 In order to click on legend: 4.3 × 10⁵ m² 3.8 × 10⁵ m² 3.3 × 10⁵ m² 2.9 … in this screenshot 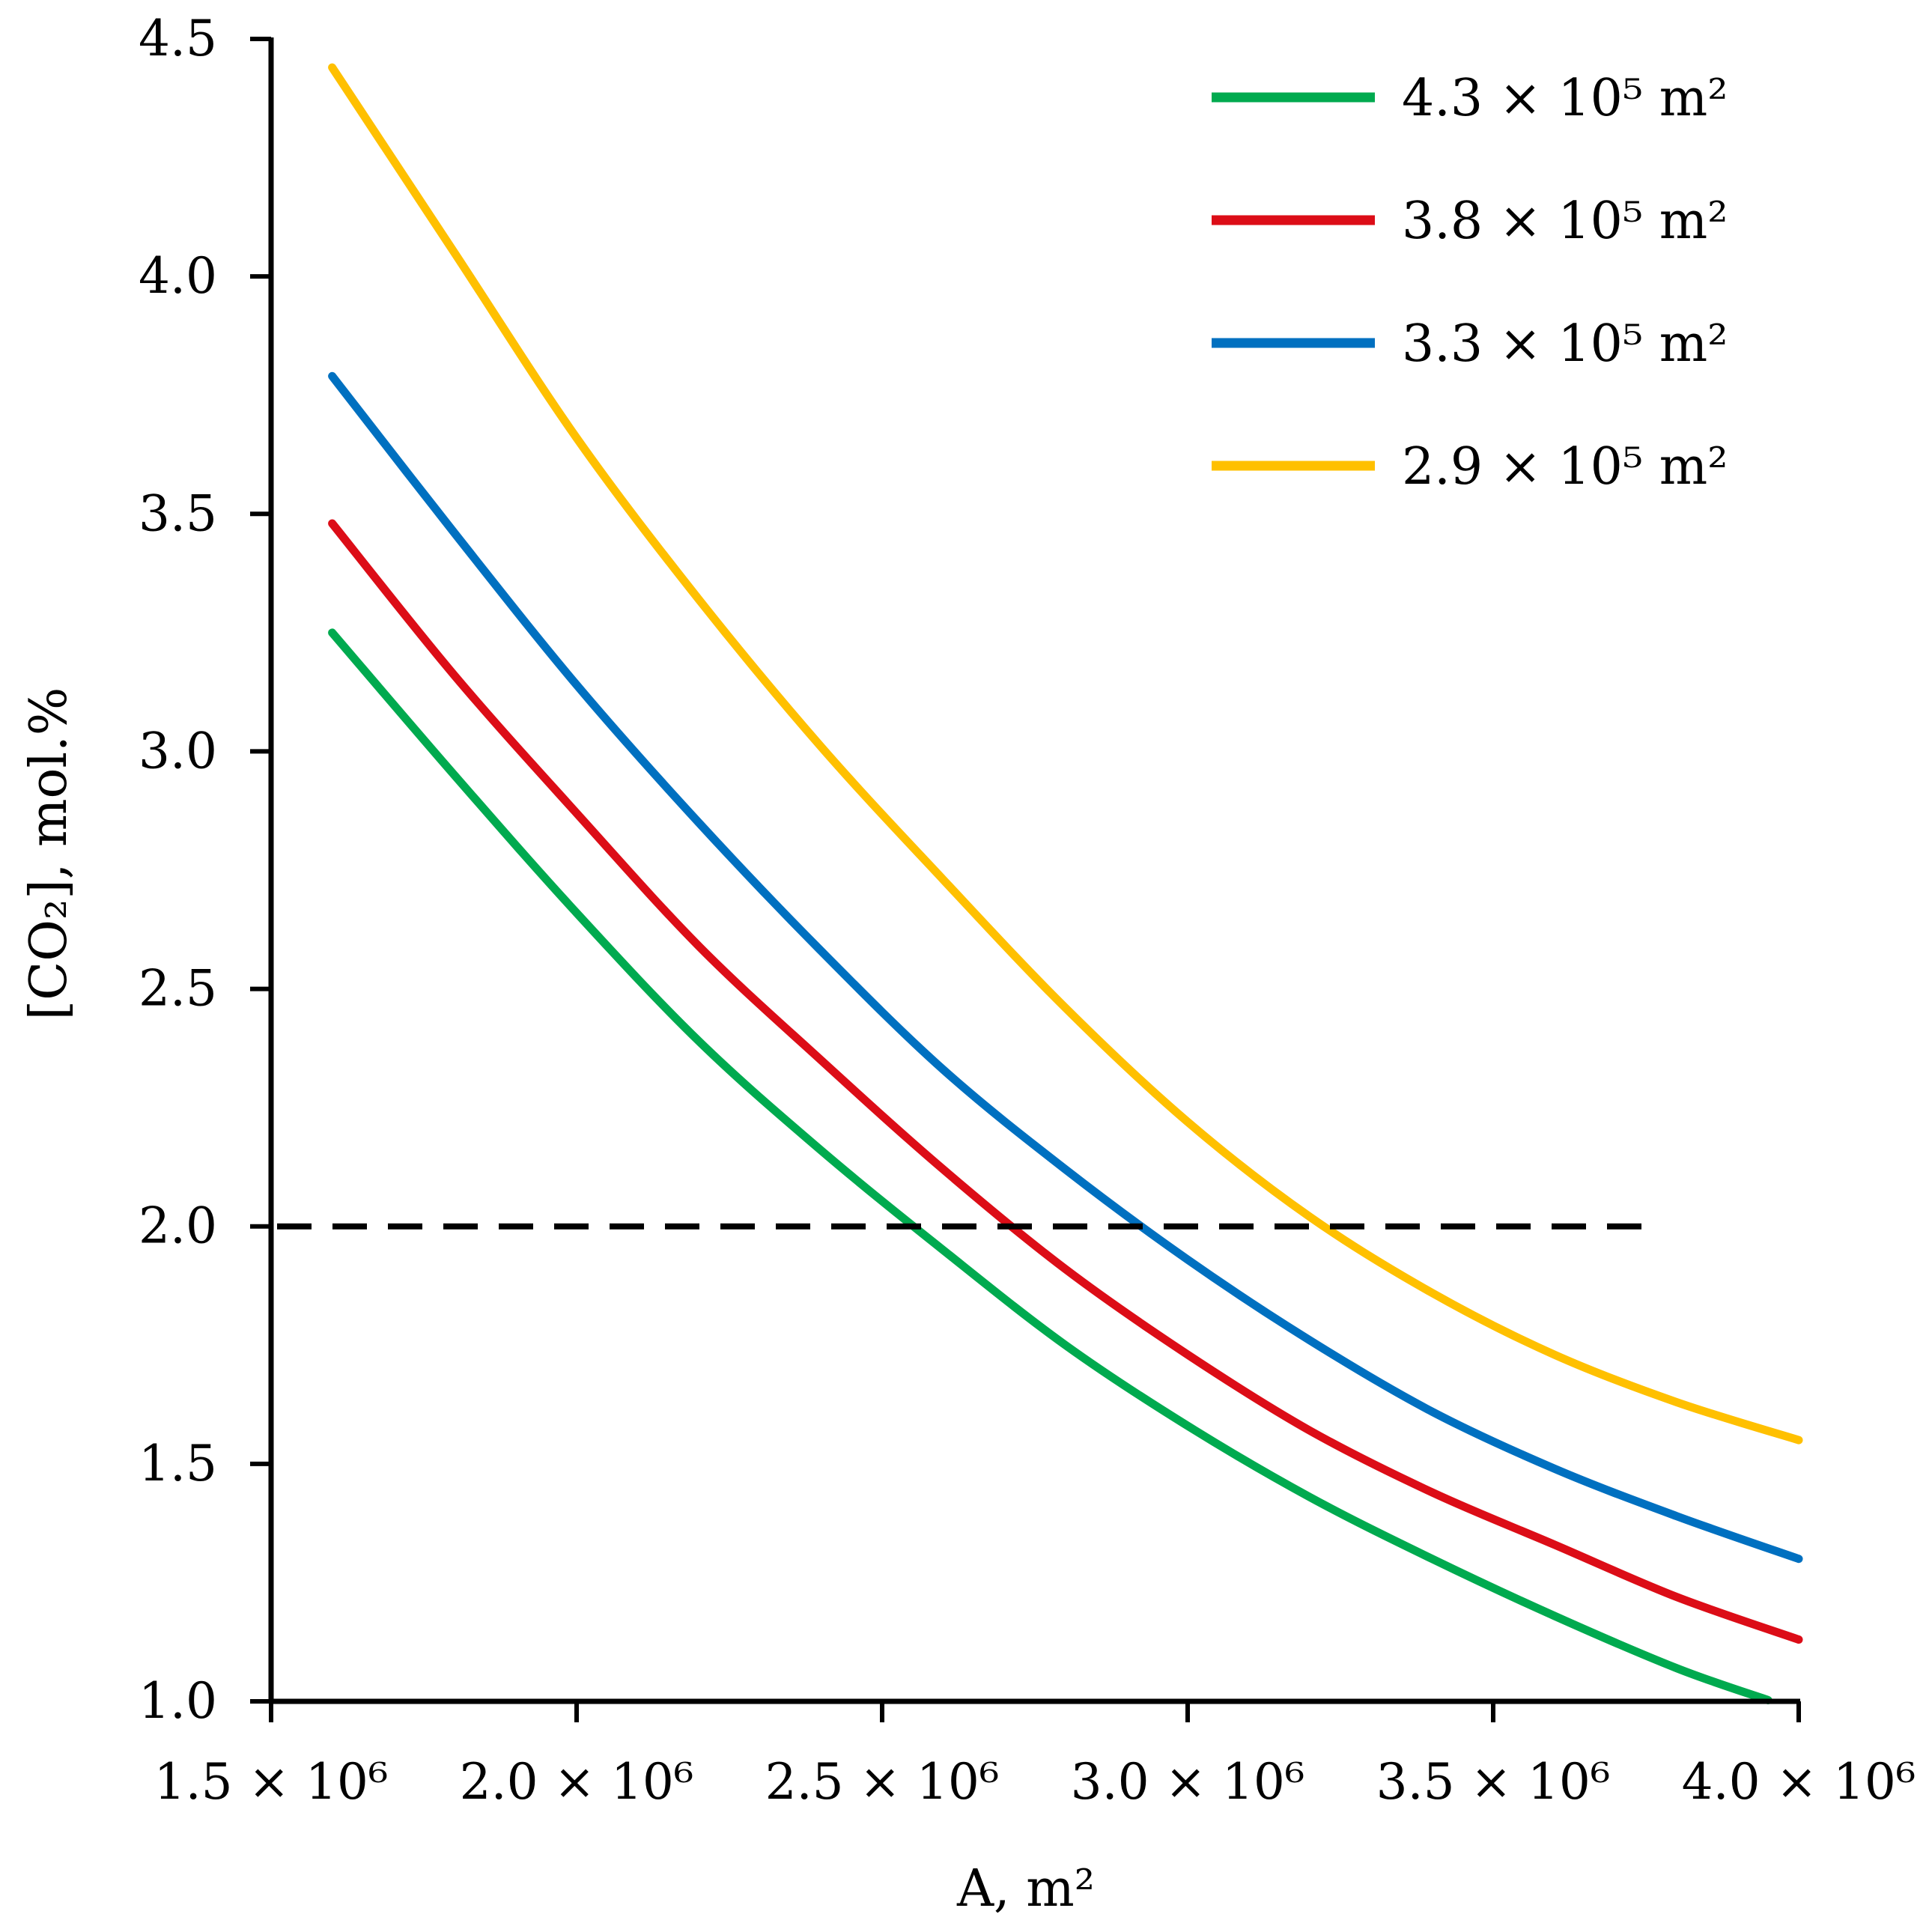, I will do `click(1470, 283)`.